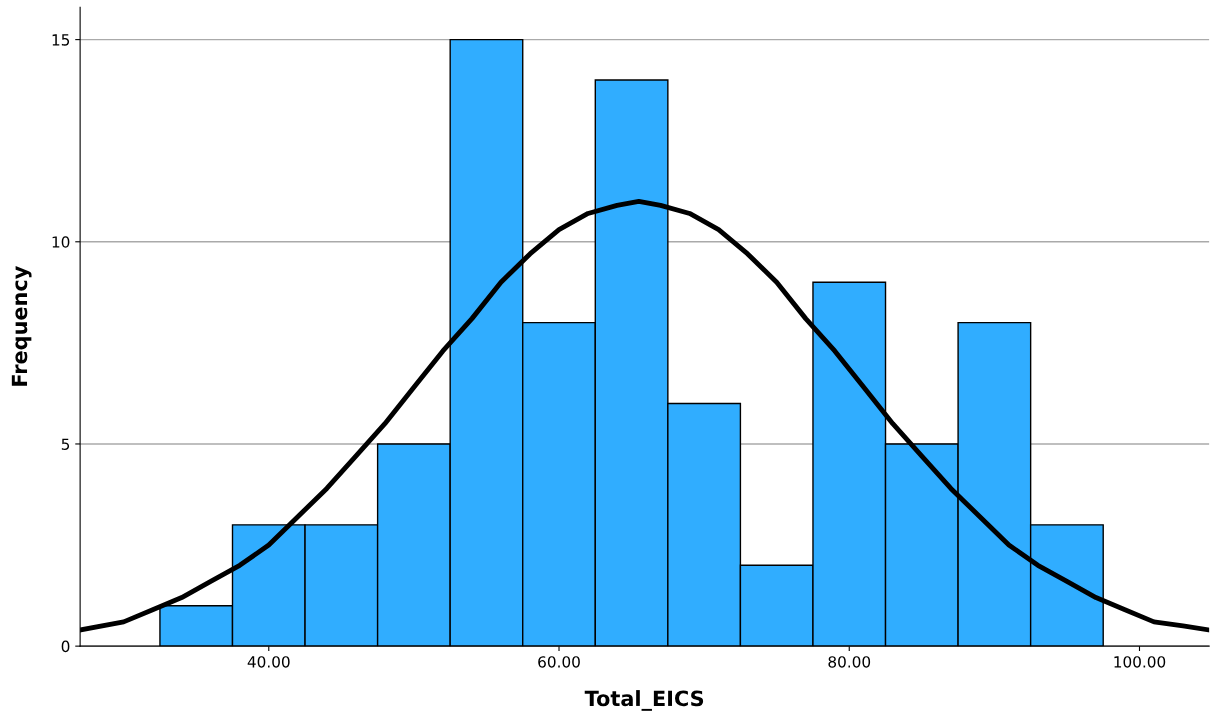 This screenshot has width=1214, height=726. Describe the element at coordinates (559, 662) in the screenshot. I see `x-tick-label: 60.00` at that location.